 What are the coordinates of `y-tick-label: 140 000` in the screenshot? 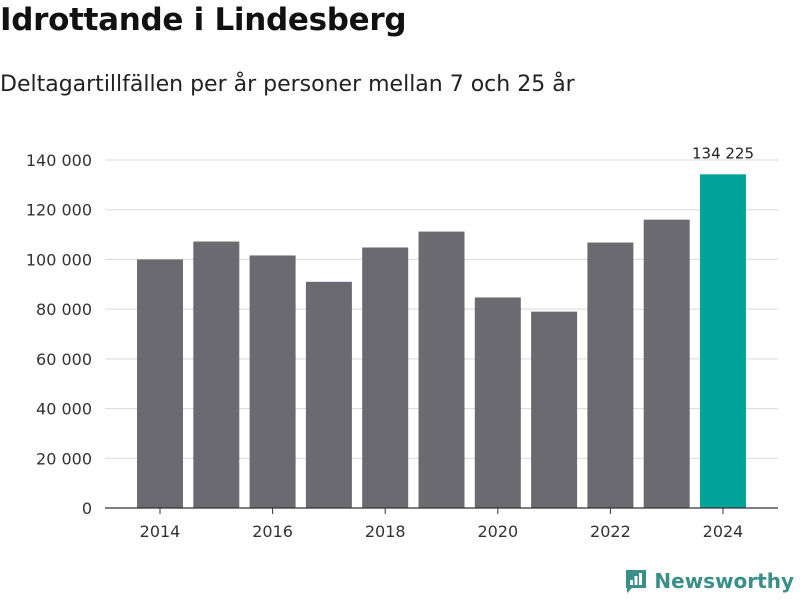 It's located at (59, 160).